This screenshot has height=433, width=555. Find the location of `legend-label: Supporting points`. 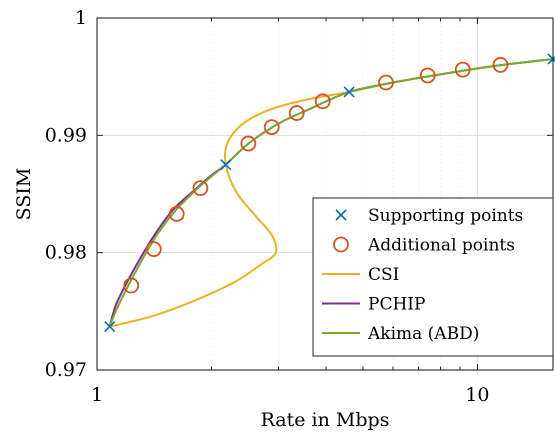

legend-label: Supporting points is located at coordinates (445, 216).